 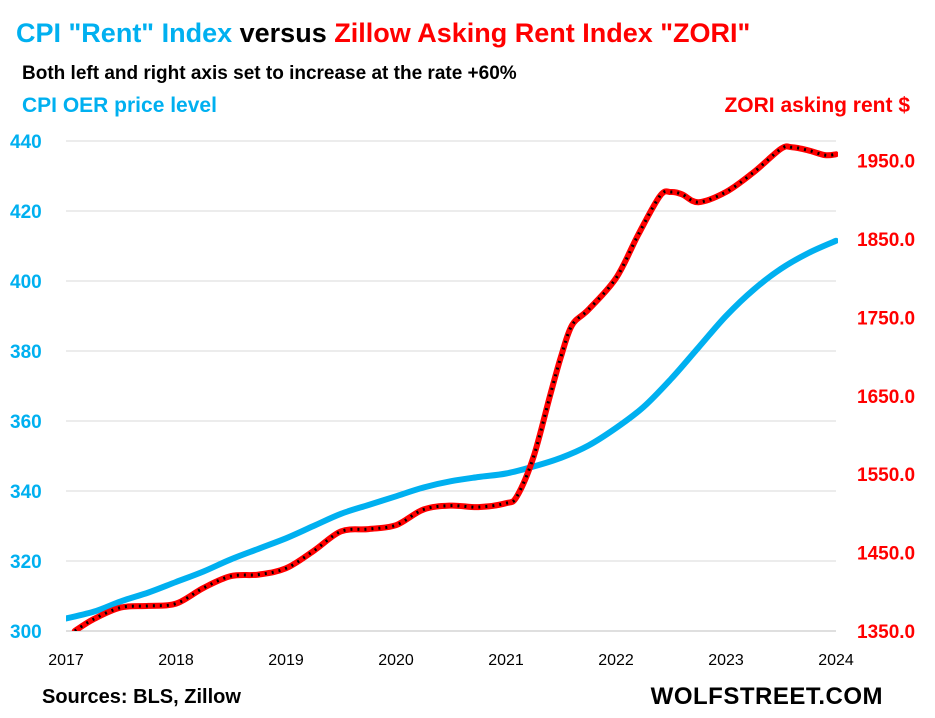 What do you see at coordinates (836, 660) in the screenshot?
I see `x-tick-label: 2024` at bounding box center [836, 660].